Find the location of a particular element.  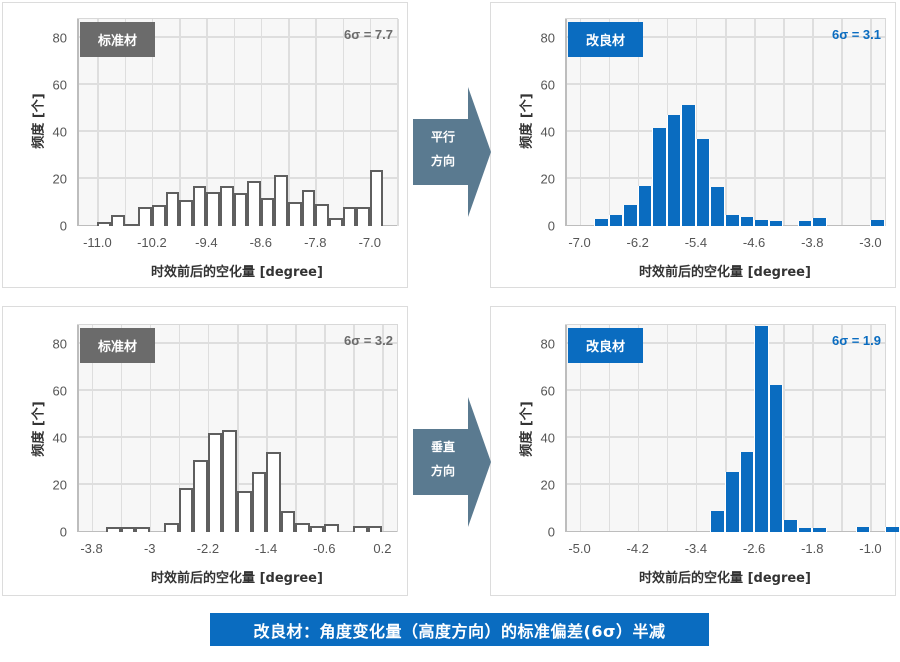

x-tick-label: -3 is located at coordinates (149, 548).